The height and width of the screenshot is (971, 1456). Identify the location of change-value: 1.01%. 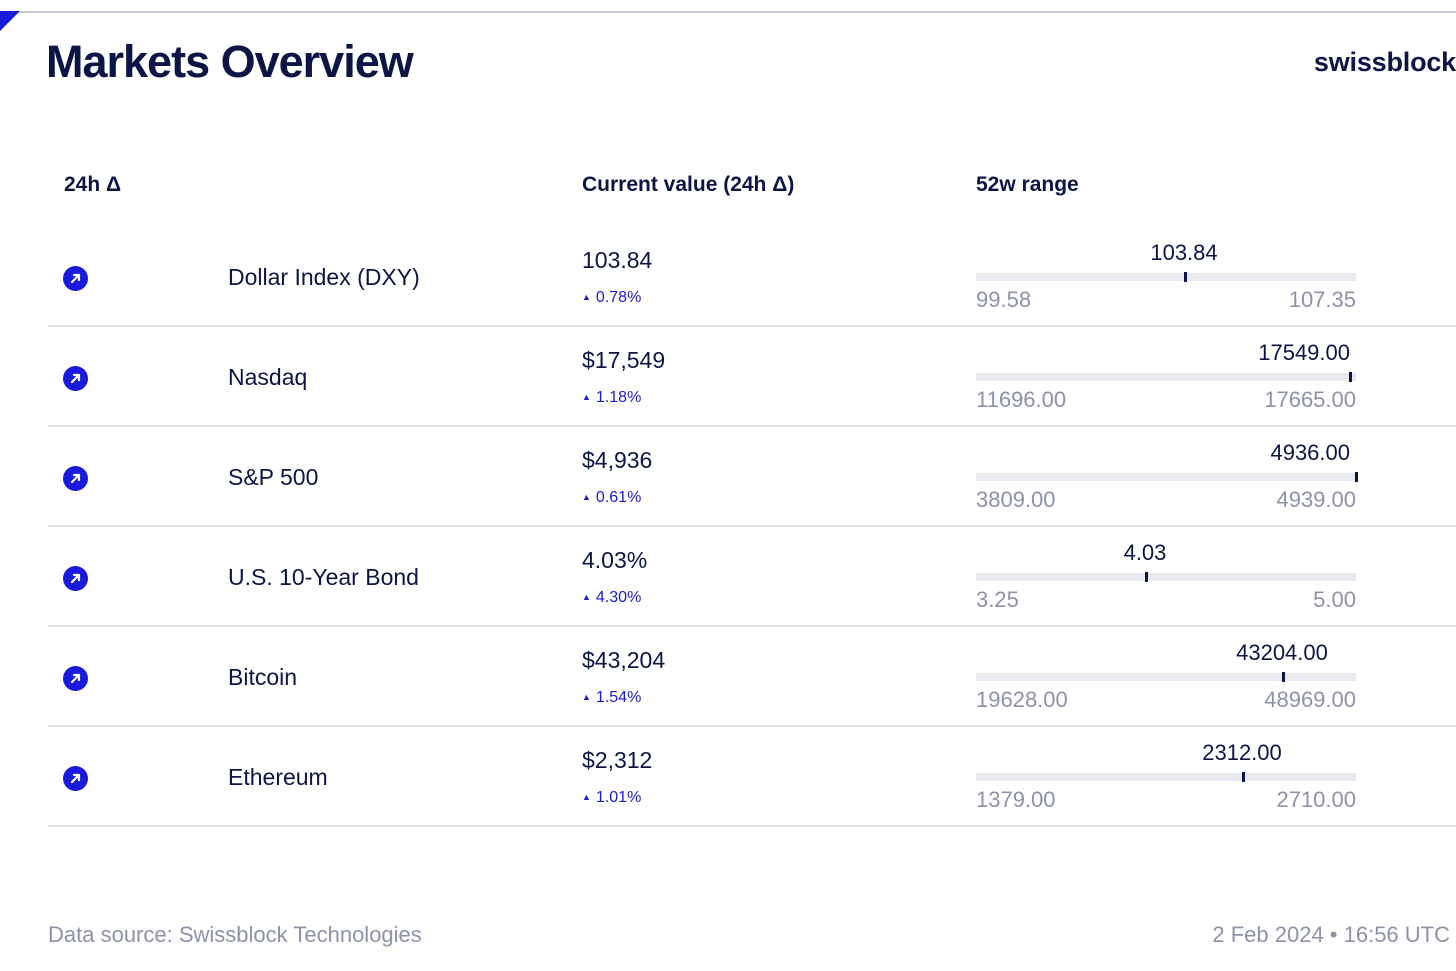
(618, 797).